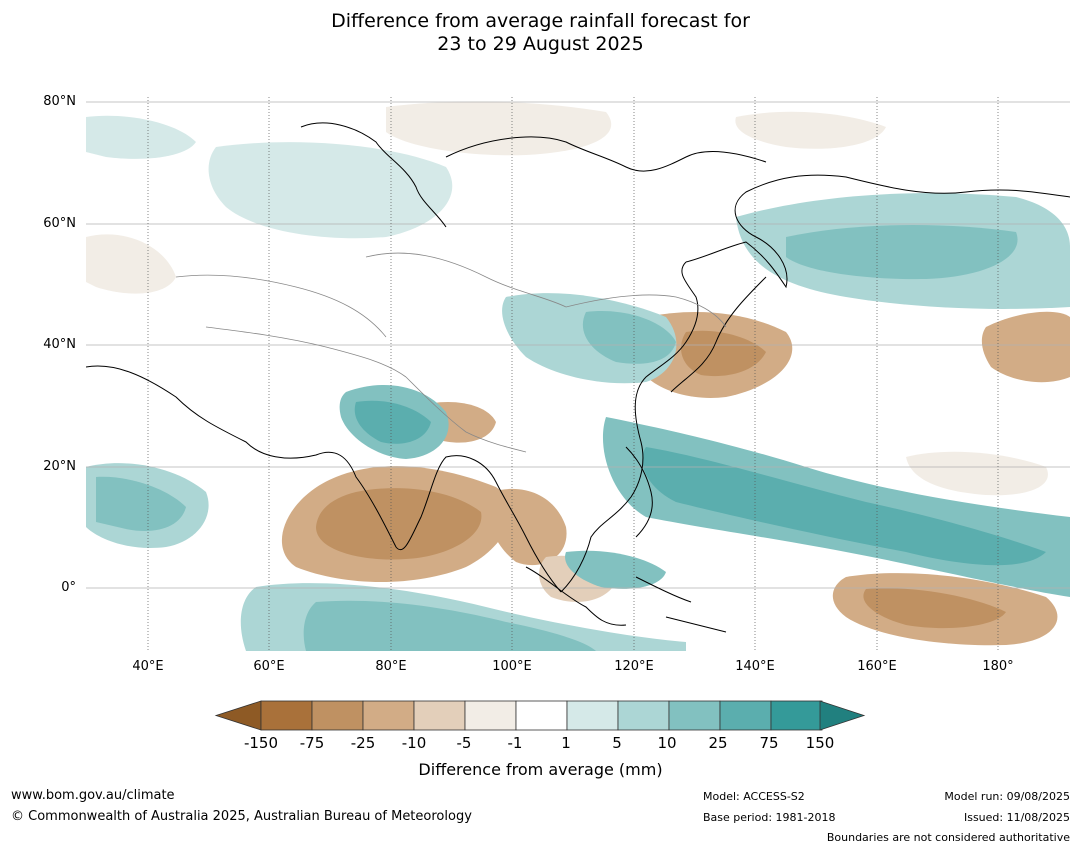 This screenshot has height=850, width=1081. Describe the element at coordinates (634, 666) in the screenshot. I see `lon-label-120e: 120°E` at that location.